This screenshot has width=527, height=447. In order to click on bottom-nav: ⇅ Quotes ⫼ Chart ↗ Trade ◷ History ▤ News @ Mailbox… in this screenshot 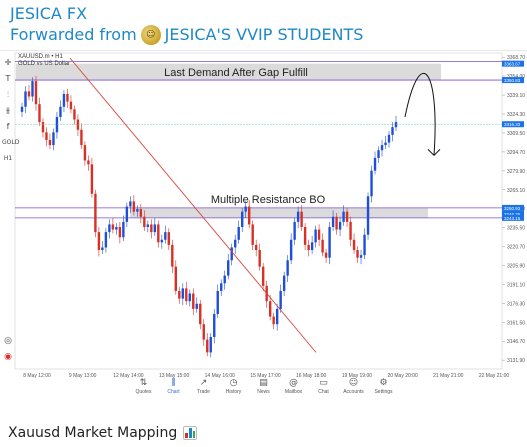, I will do `click(263, 389)`.